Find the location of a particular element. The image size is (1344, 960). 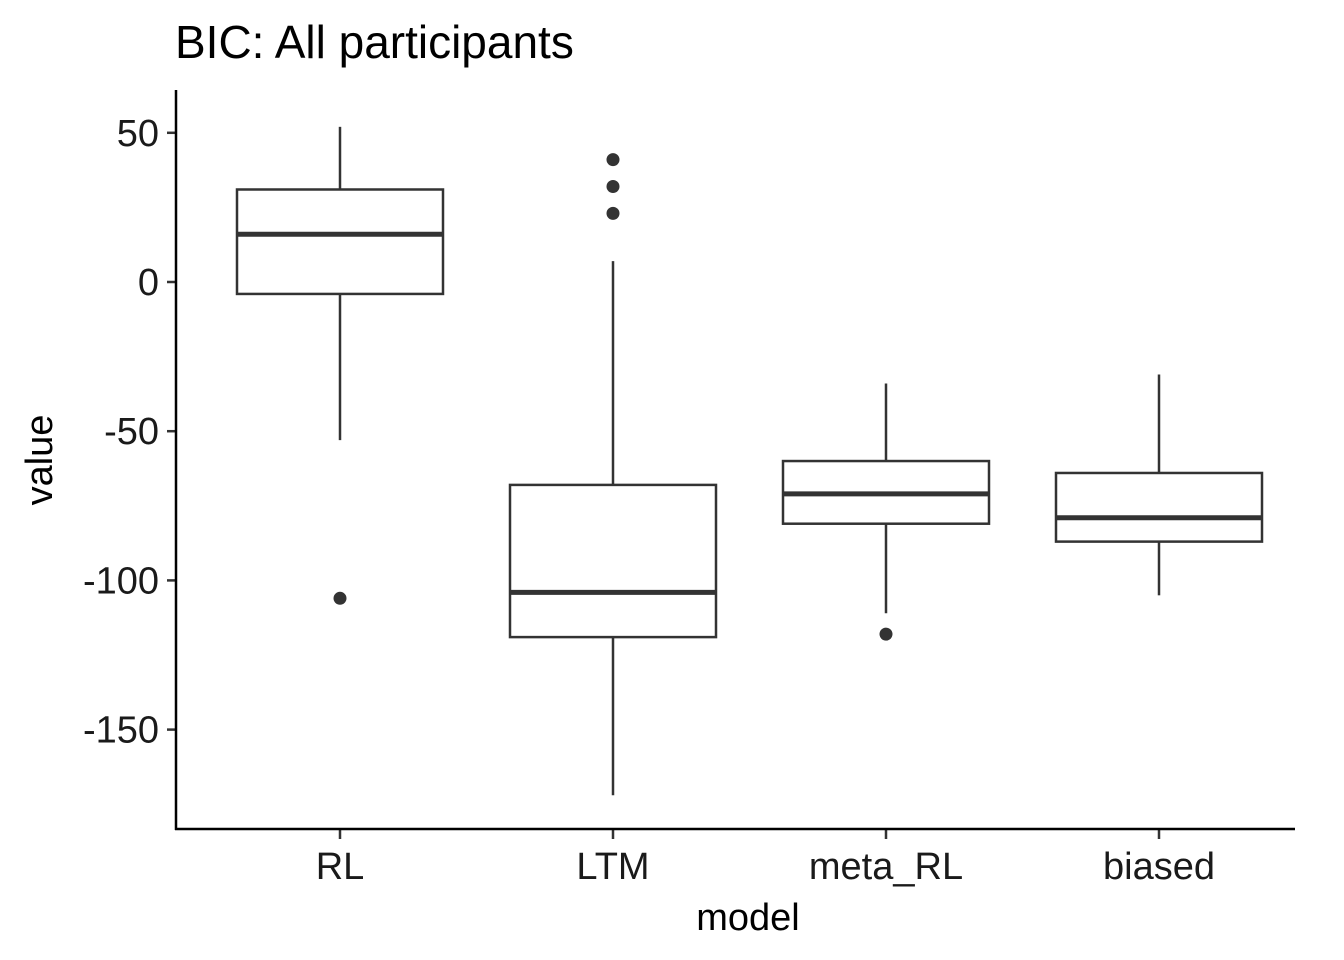

y-tick-label: -150 is located at coordinates (121, 731).